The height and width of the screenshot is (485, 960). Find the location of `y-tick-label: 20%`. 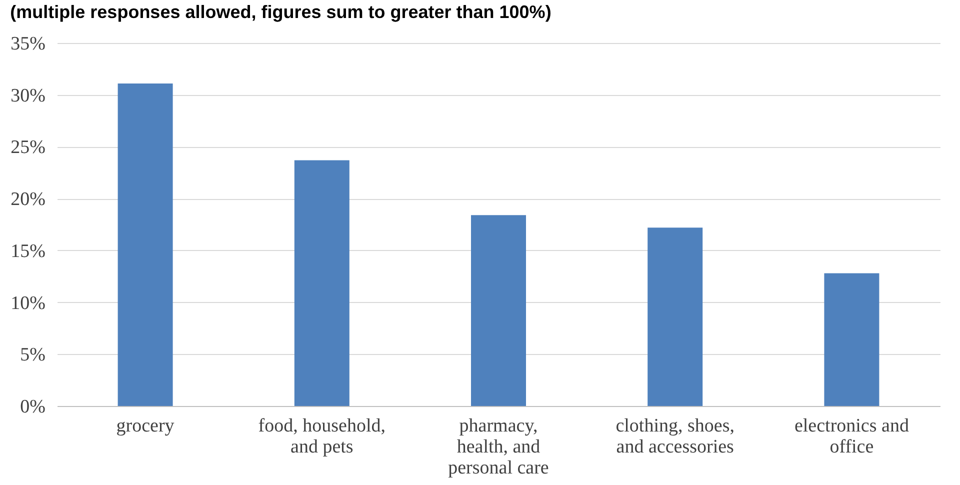

y-tick-label: 20% is located at coordinates (28, 199).